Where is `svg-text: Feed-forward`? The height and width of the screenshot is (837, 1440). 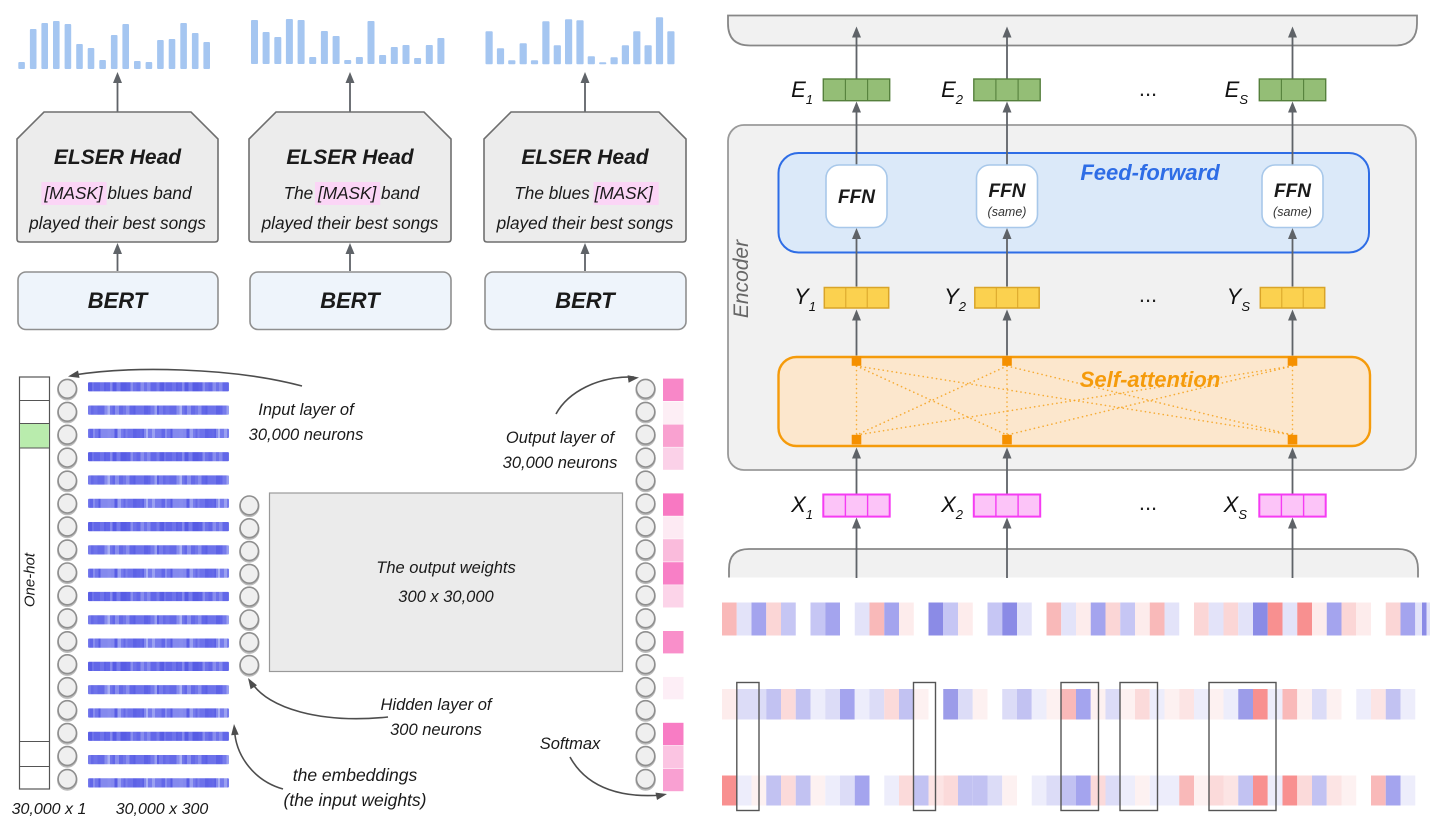
svg-text: Feed-forward is located at coordinates (1150, 172).